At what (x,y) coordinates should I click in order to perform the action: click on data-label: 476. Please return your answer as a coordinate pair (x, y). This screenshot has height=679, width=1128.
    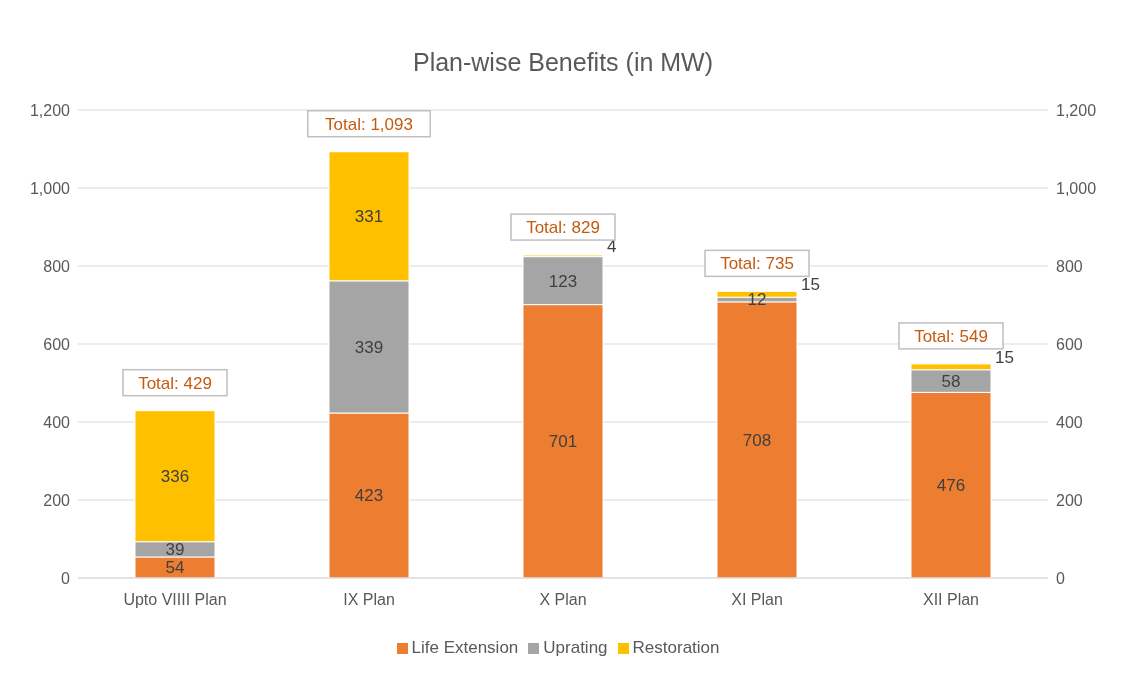
    Looking at the image, I should click on (951, 486).